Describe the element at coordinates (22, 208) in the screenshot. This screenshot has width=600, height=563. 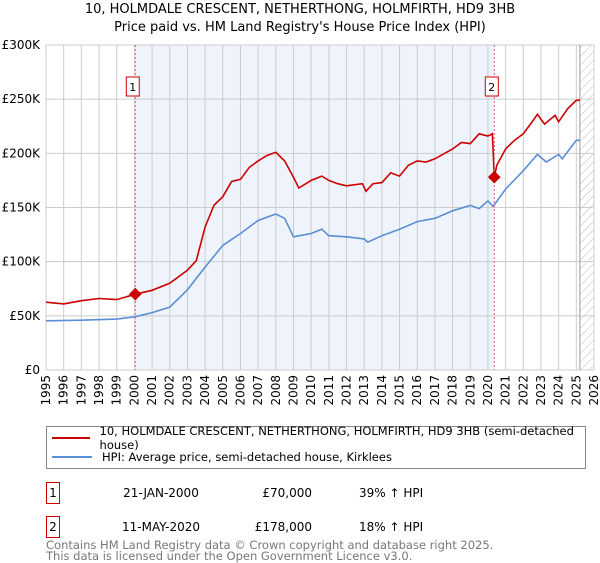
I see `y-tick-label: £150K` at that location.